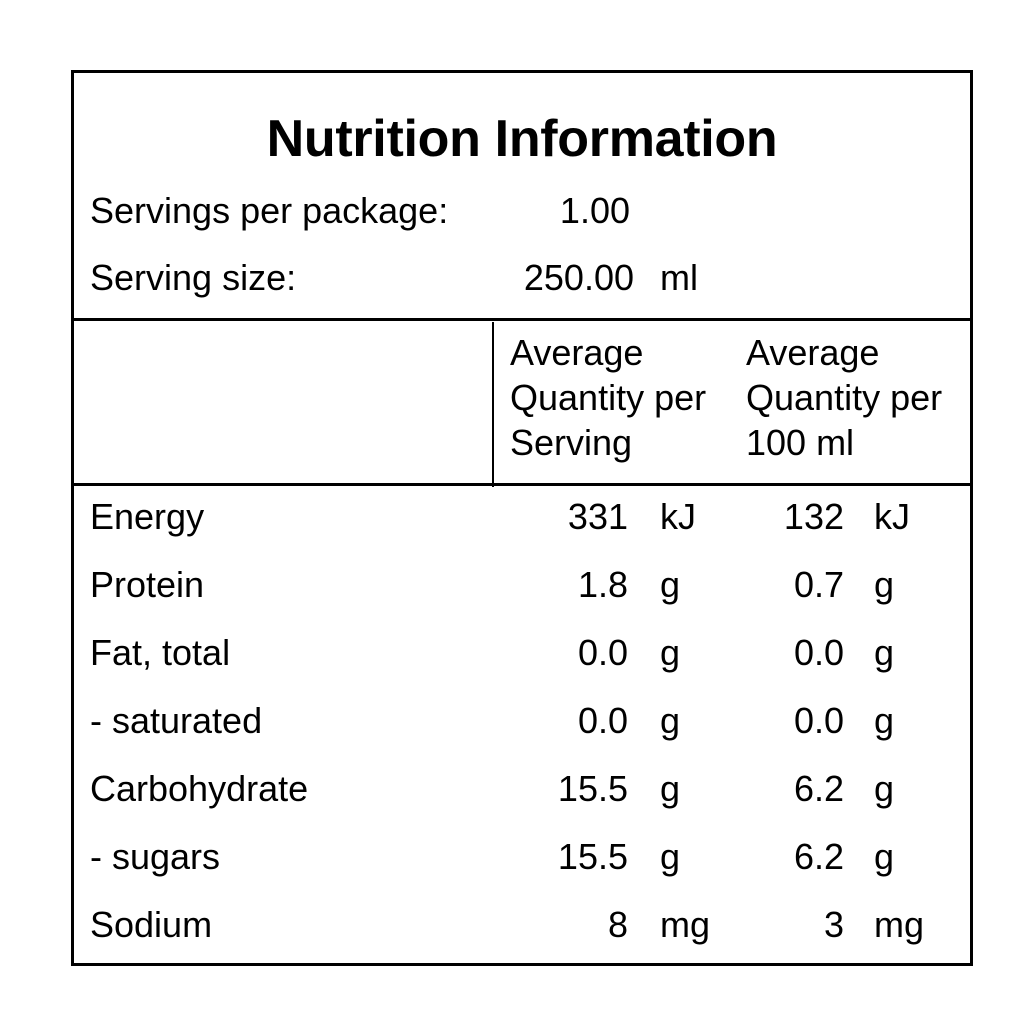 The width and height of the screenshot is (1024, 1024). I want to click on nutrient-name: - saturated, so click(176, 720).